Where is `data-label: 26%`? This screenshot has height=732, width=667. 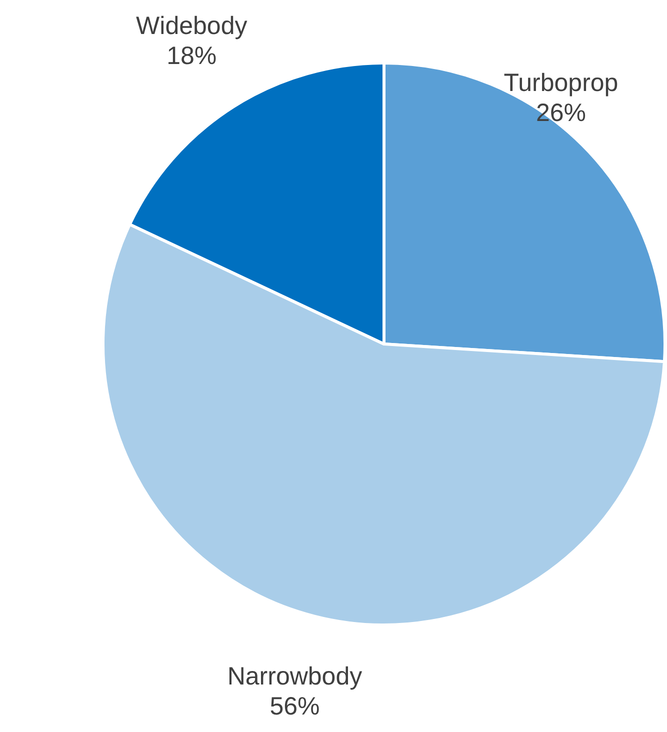 data-label: 26% is located at coordinates (561, 113).